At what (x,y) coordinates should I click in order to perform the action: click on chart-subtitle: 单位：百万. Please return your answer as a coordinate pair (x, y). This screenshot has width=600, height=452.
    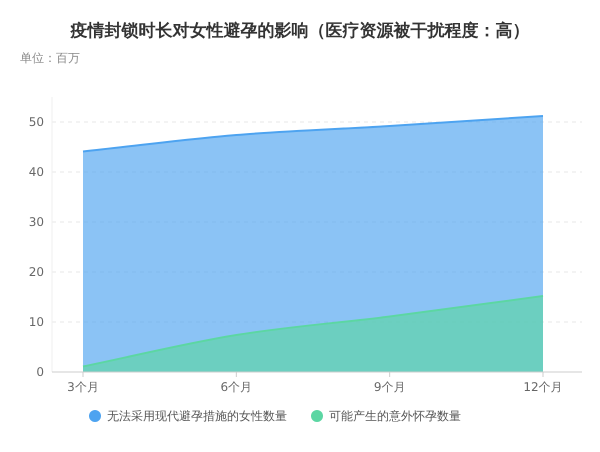
    Looking at the image, I should click on (50, 58).